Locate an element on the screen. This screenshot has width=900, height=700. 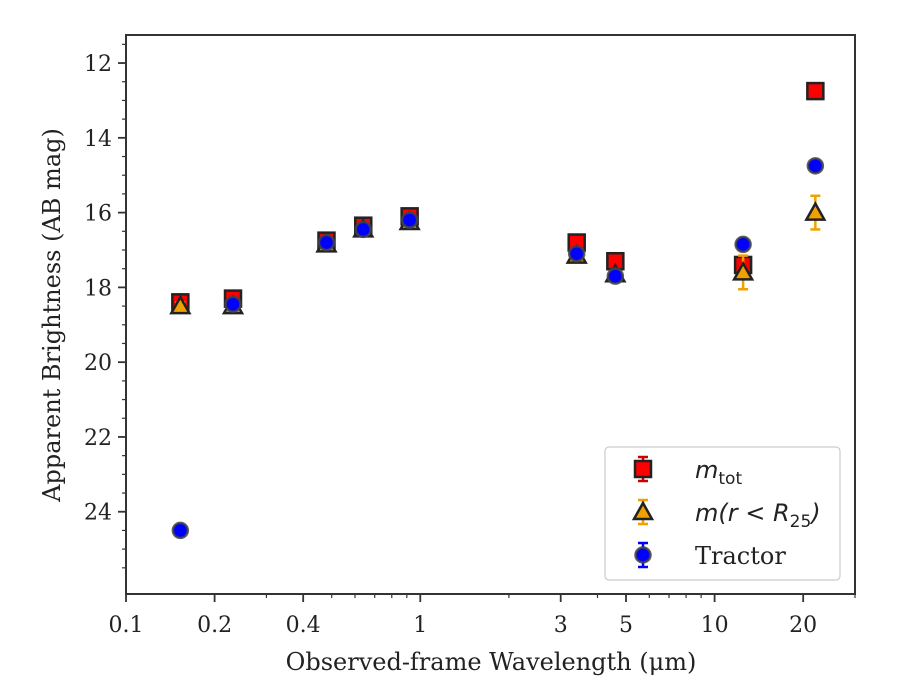
x-tick-label: 1 is located at coordinates (420, 625).